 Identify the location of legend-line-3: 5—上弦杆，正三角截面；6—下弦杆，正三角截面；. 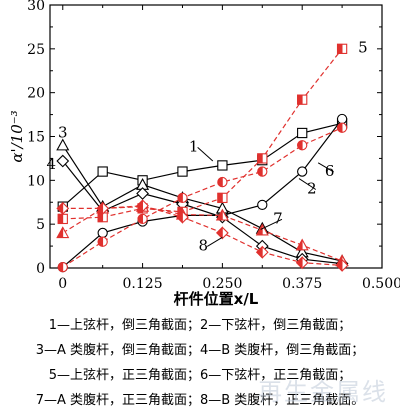
(200, 375).